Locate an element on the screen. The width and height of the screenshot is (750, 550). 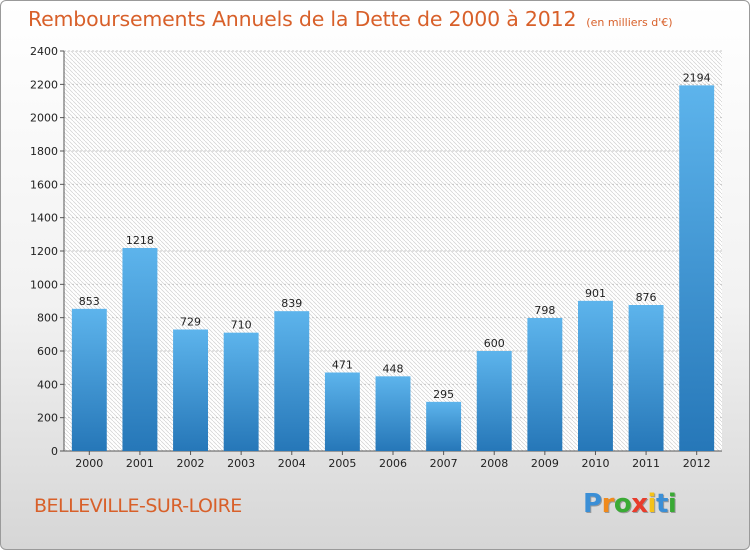
logo-letter: r is located at coordinates (608, 504).